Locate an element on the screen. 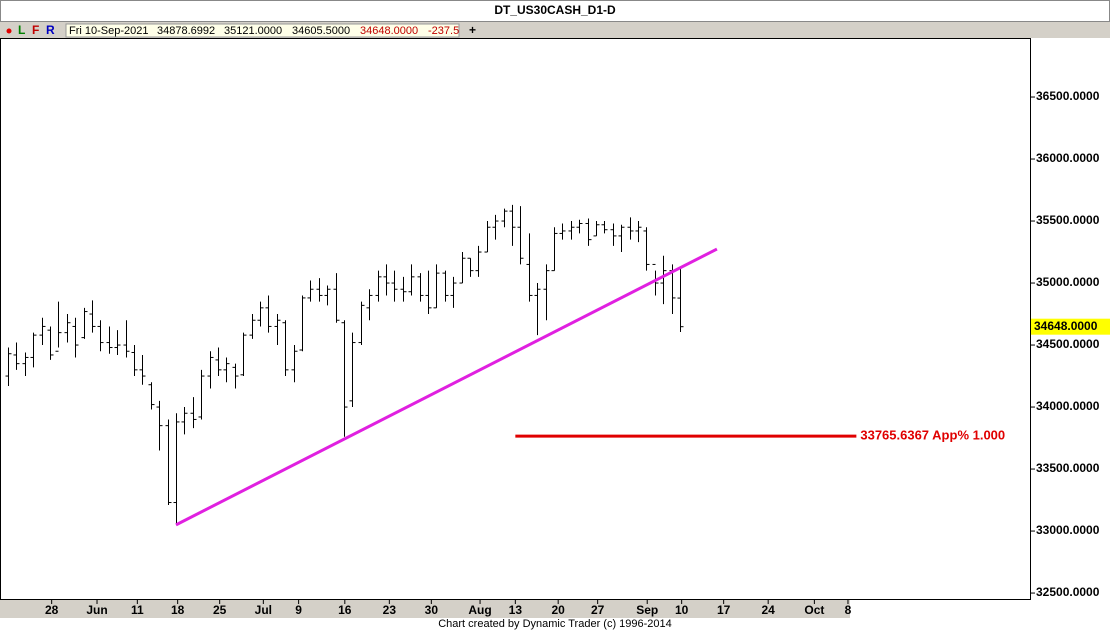  info-field: 34878.6992 is located at coordinates (186, 31).